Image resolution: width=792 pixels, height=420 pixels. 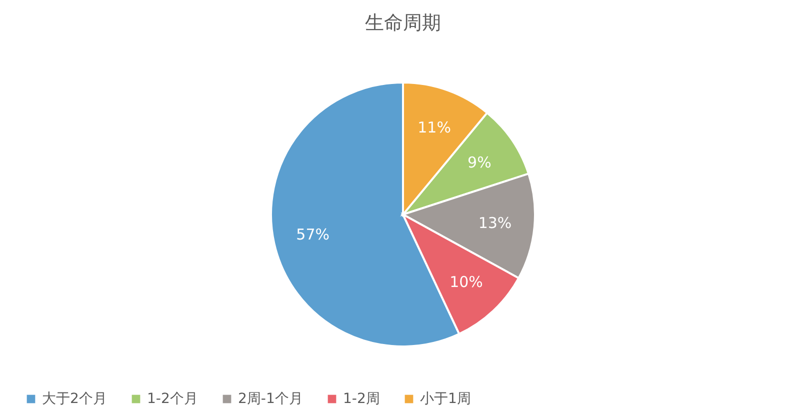 I want to click on data-label: 13%, so click(x=495, y=223).